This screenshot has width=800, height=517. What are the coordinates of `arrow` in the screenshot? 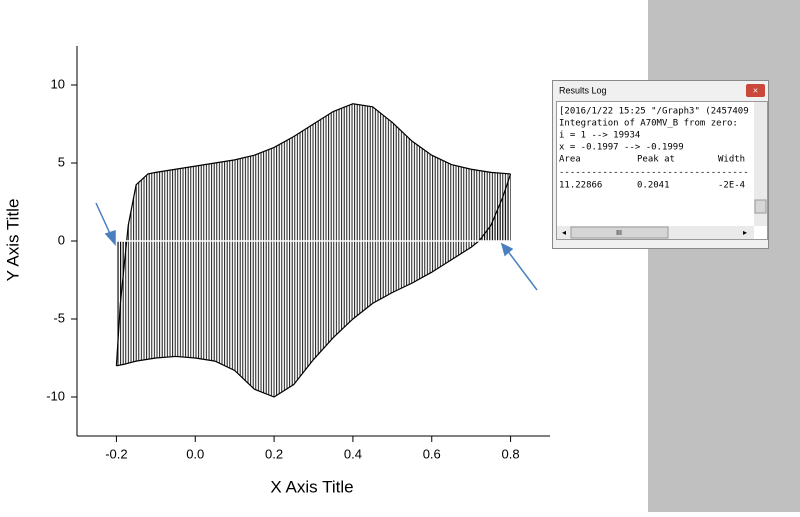 It's located at (522, 270).